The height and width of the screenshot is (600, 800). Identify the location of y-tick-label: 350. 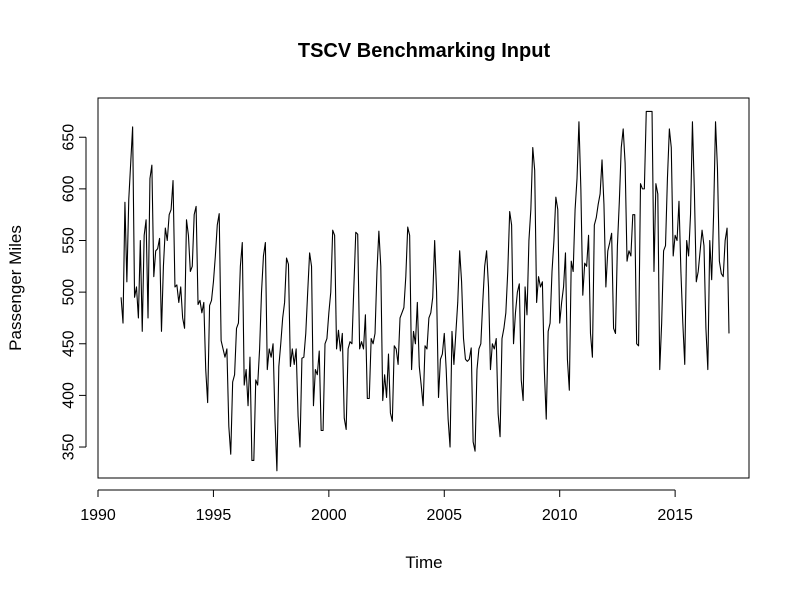
(69, 447).